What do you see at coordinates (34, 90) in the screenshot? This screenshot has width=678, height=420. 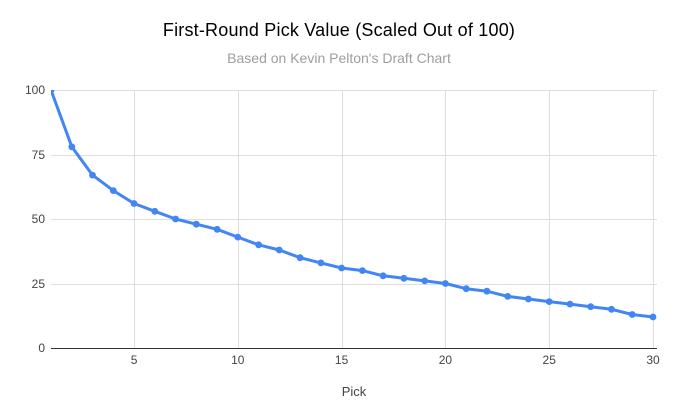 I see `y-tick-label: 100` at bounding box center [34, 90].